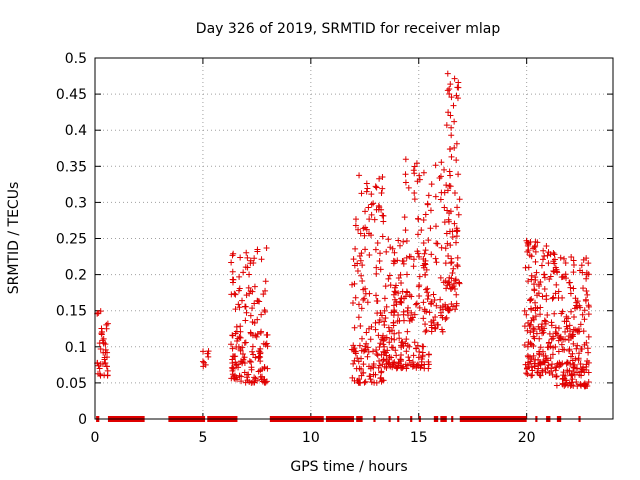 This screenshot has height=480, width=640. I want to click on y-axis-label: SRMTID / TECUs, so click(14, 238).